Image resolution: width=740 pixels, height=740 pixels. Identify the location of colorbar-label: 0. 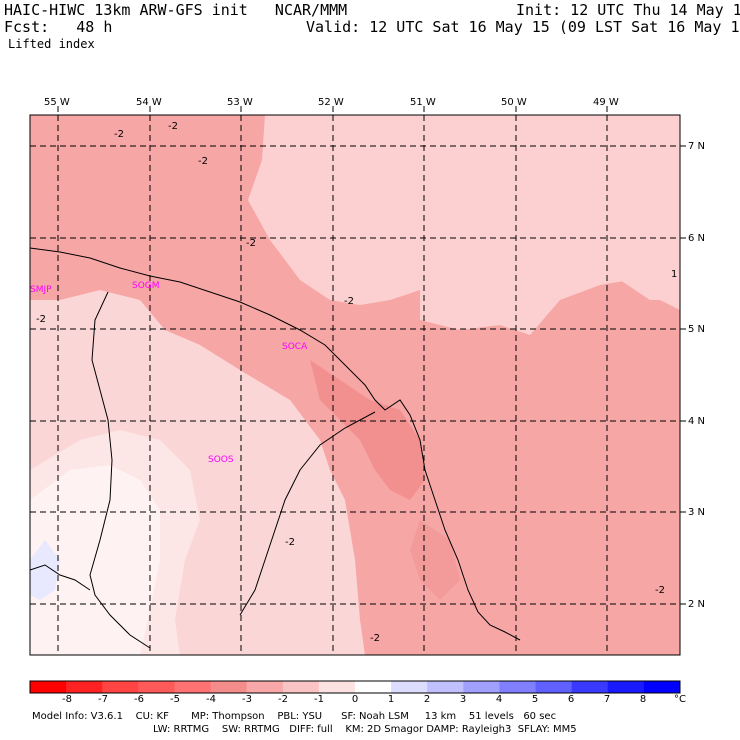
(355, 699).